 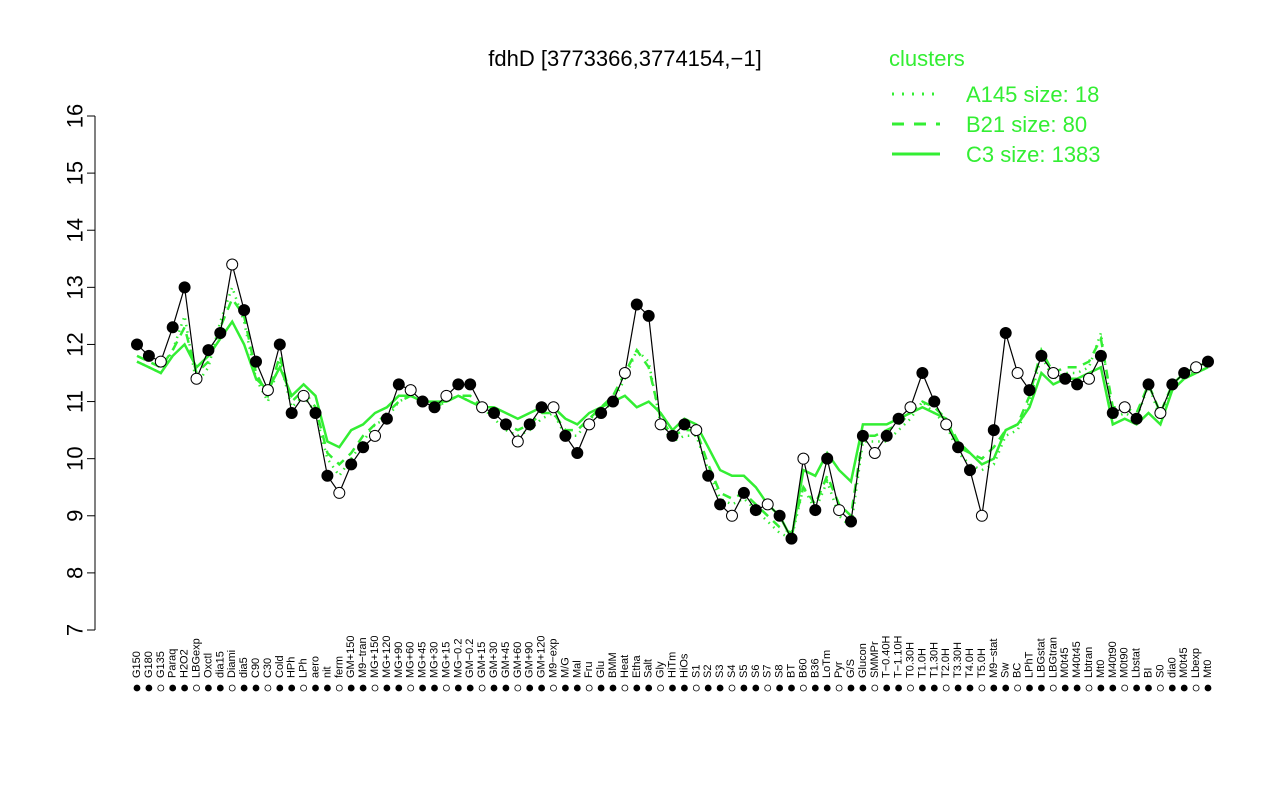 I want to click on x-tick-label: GM−0.2, so click(x=470, y=658).